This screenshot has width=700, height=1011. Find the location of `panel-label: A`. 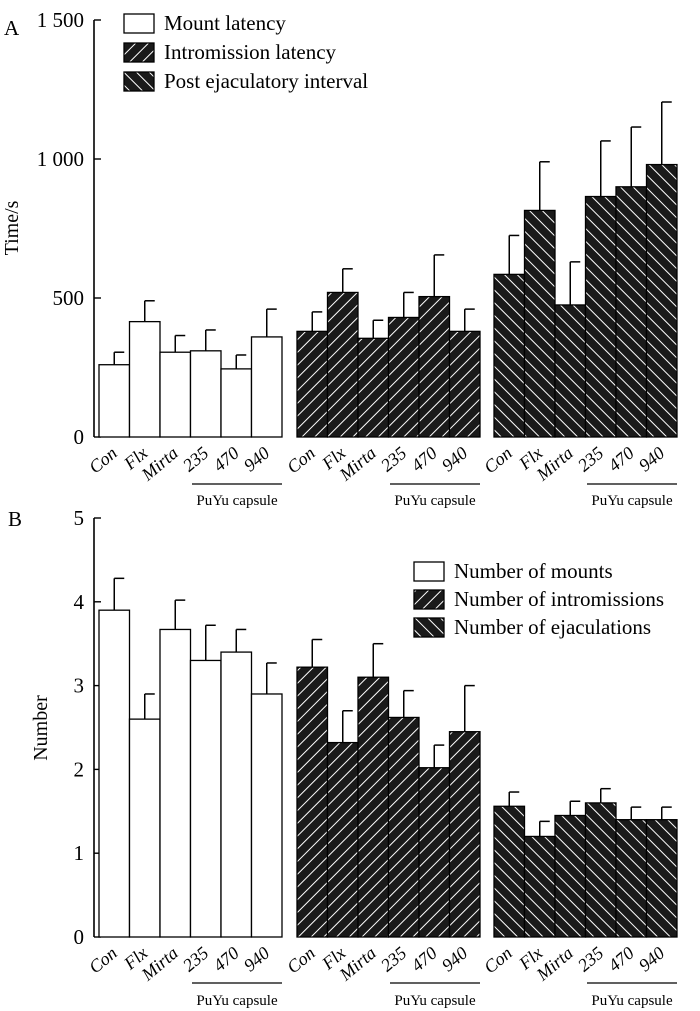

panel-label: A is located at coordinates (12, 28).